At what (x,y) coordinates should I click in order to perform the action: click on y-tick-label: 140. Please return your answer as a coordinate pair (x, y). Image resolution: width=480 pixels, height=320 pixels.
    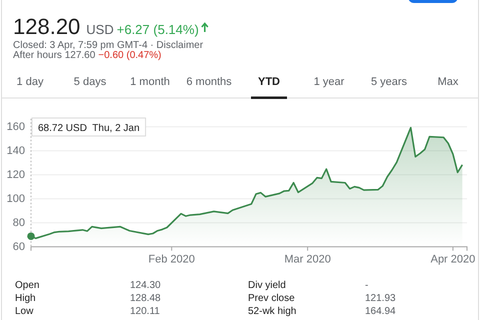
    Looking at the image, I should click on (15, 151).